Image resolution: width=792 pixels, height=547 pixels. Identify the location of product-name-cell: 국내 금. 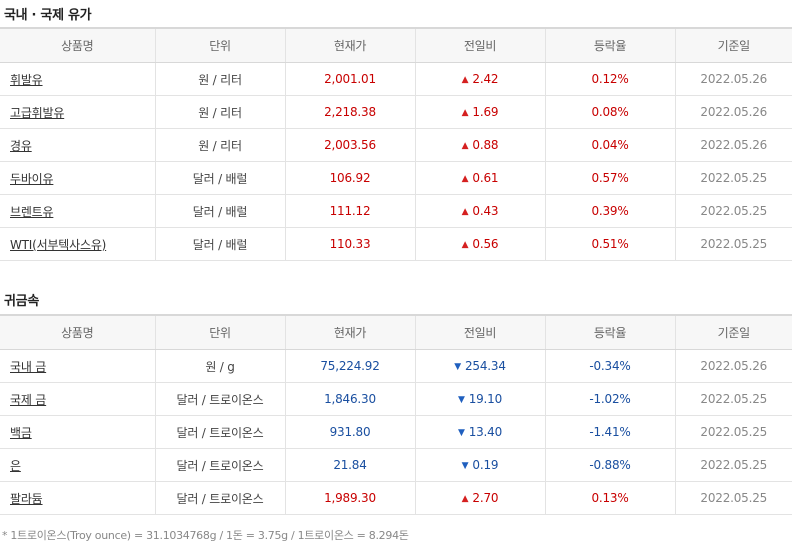
(77, 366).